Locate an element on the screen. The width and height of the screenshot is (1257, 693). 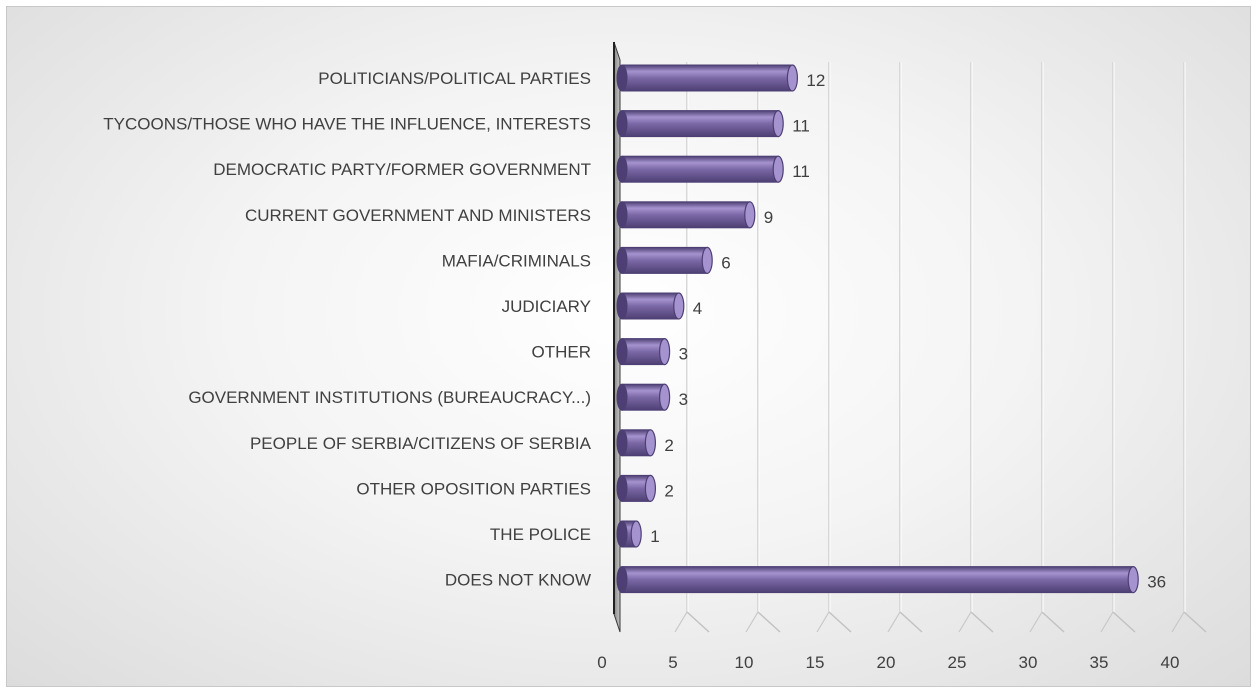
category-label: OTHER is located at coordinates (562, 352).